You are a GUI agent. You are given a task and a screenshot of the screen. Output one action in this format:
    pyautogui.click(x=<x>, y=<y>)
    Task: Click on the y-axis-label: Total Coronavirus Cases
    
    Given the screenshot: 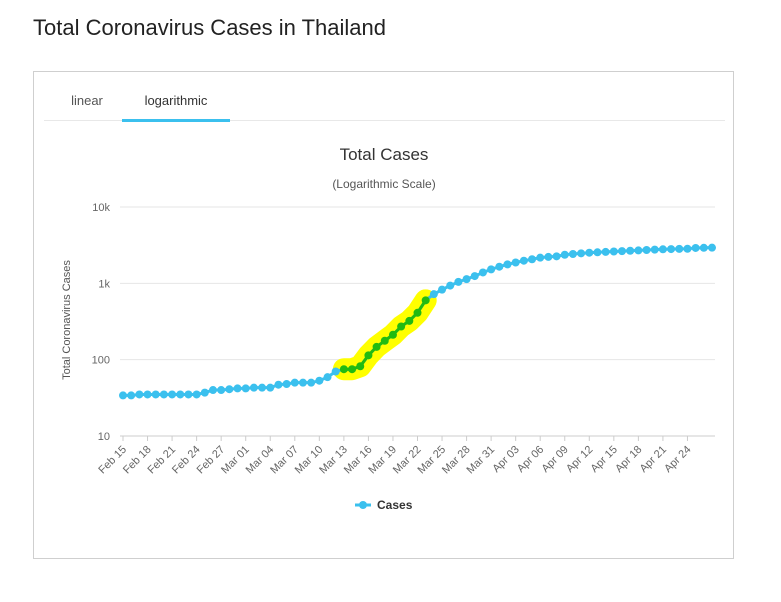 What is the action you would take?
    pyautogui.click(x=67, y=320)
    